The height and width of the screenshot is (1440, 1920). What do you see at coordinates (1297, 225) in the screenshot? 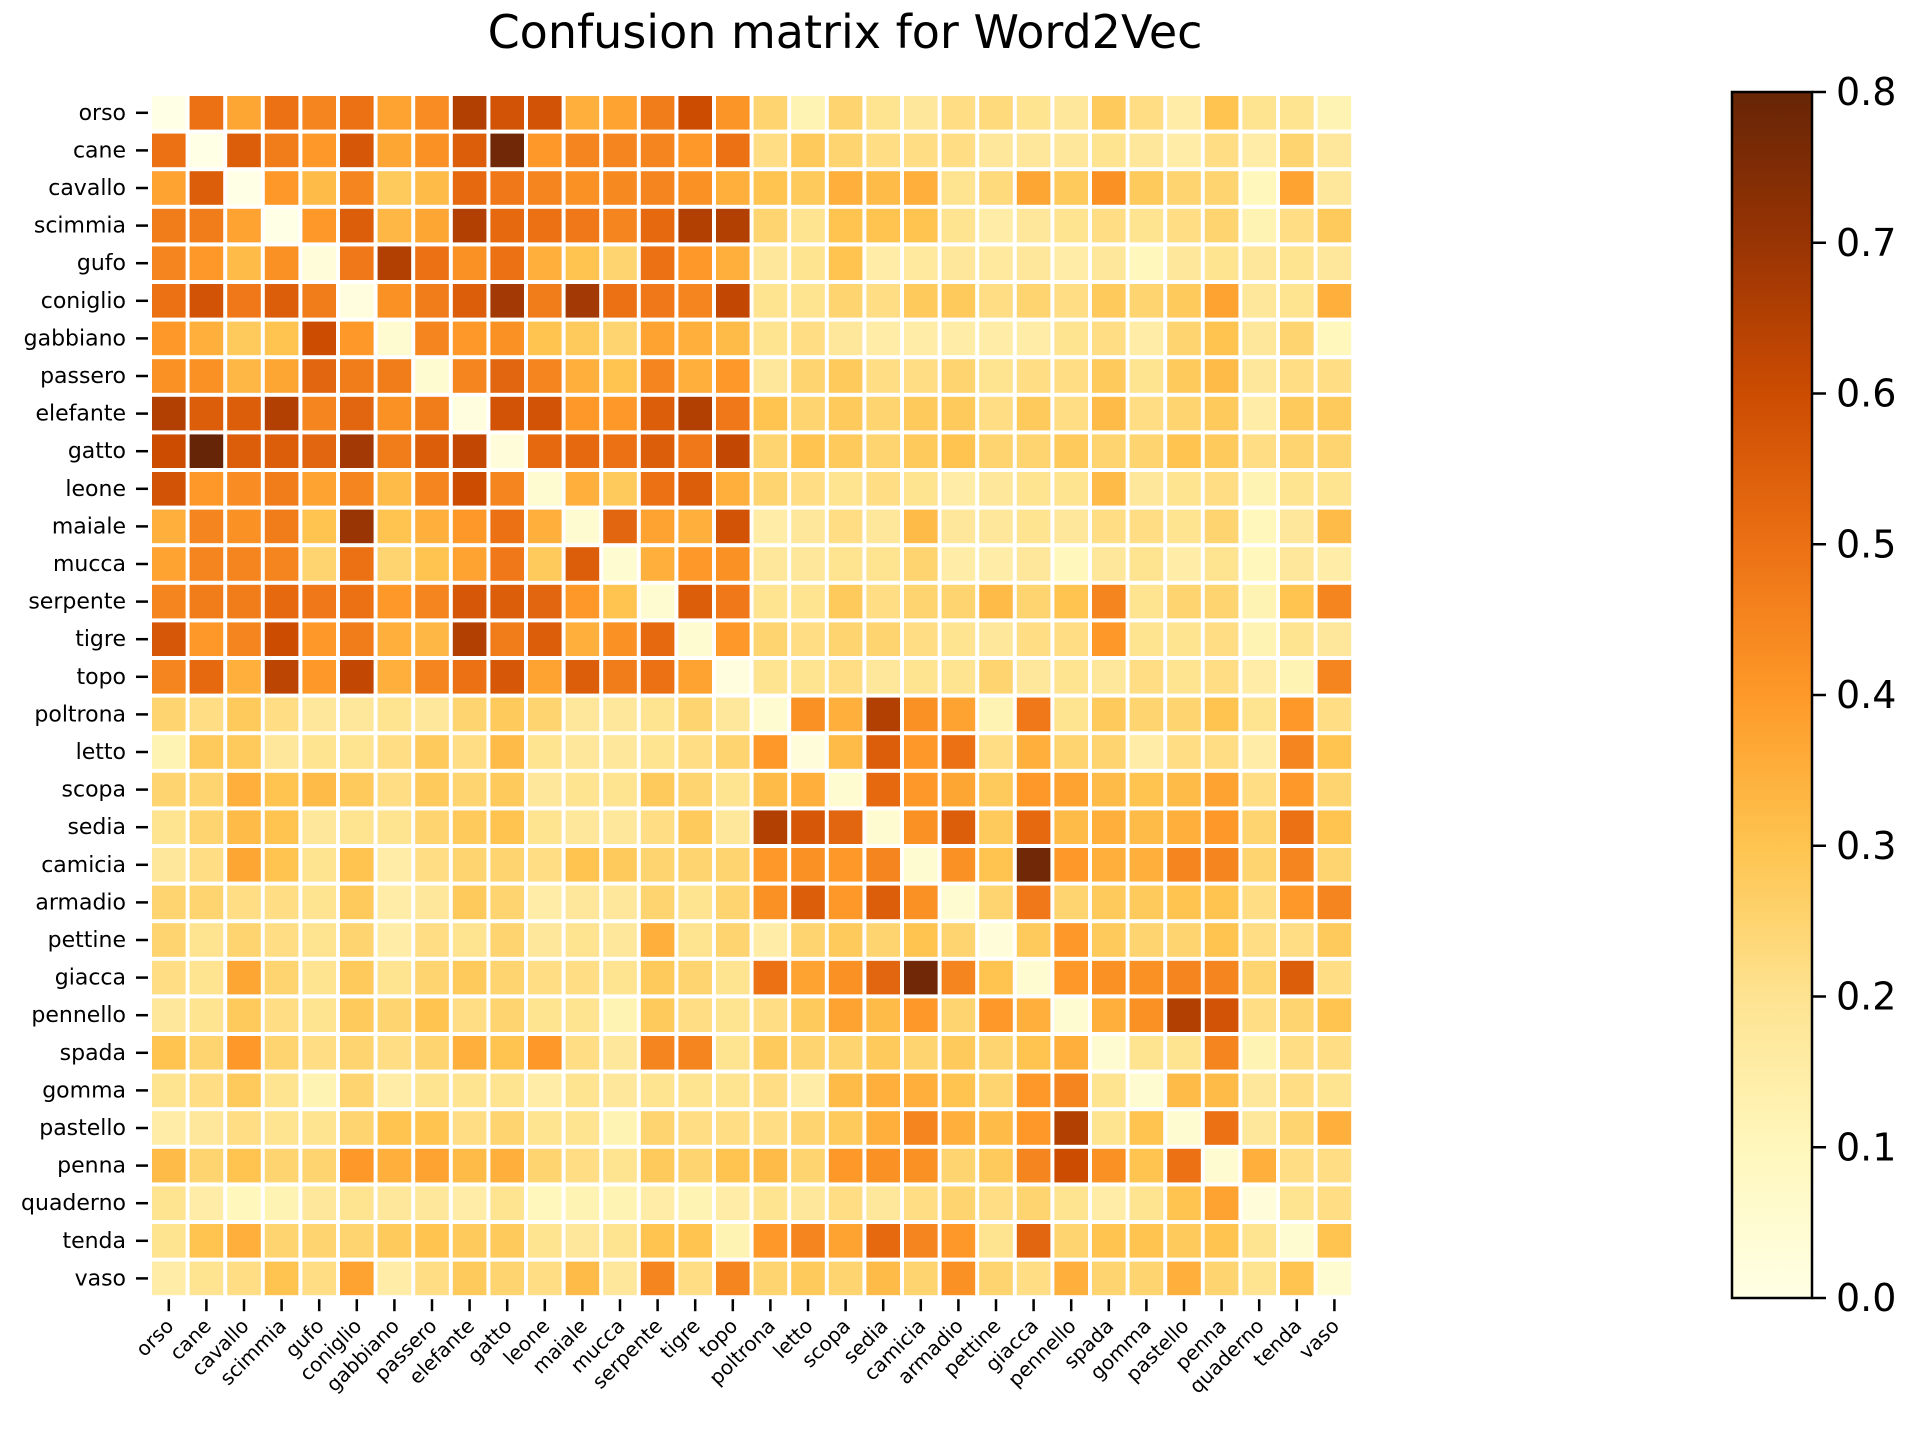
I see `cell-scimmia-tenda` at bounding box center [1297, 225].